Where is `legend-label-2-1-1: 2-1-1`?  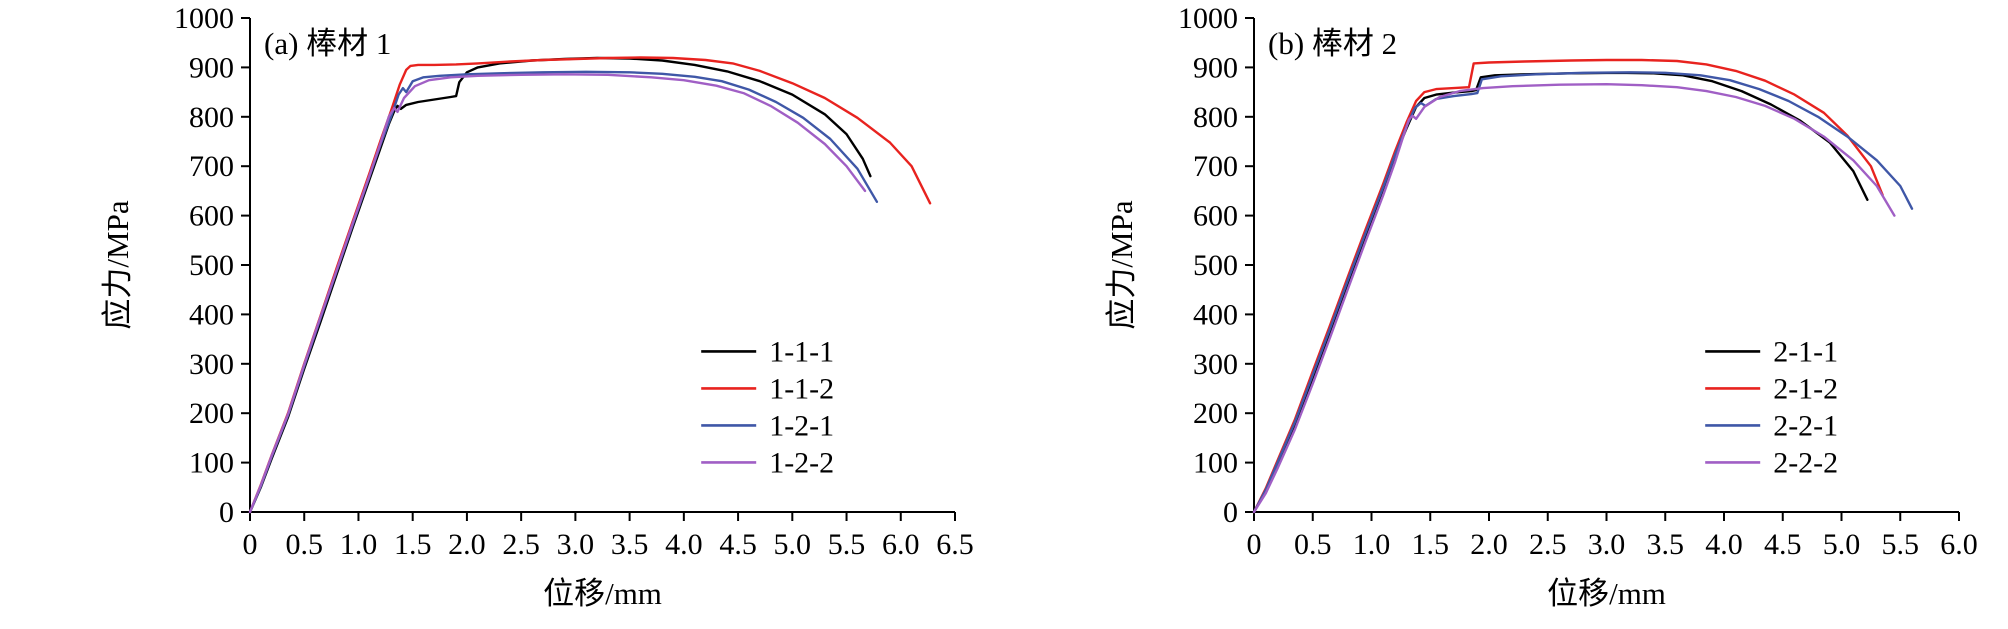
legend-label-2-1-1: 2-1-1 is located at coordinates (1805, 351).